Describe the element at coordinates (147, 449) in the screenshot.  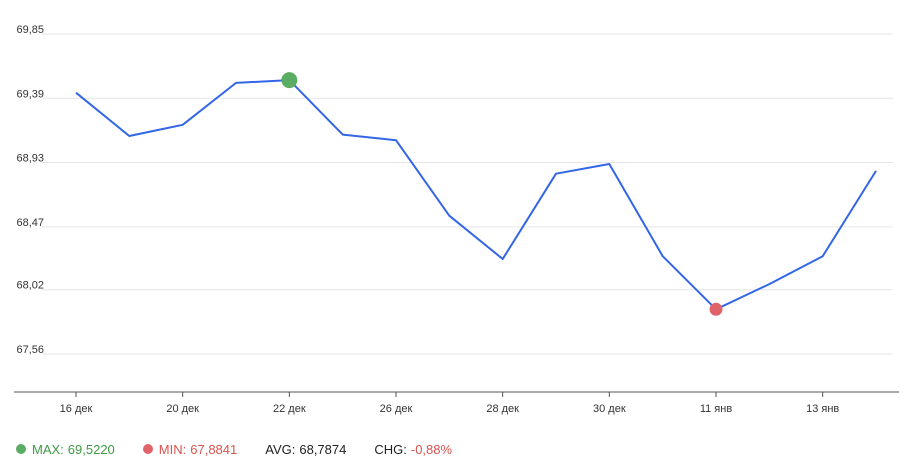
I see `min-dot-icon` at that location.